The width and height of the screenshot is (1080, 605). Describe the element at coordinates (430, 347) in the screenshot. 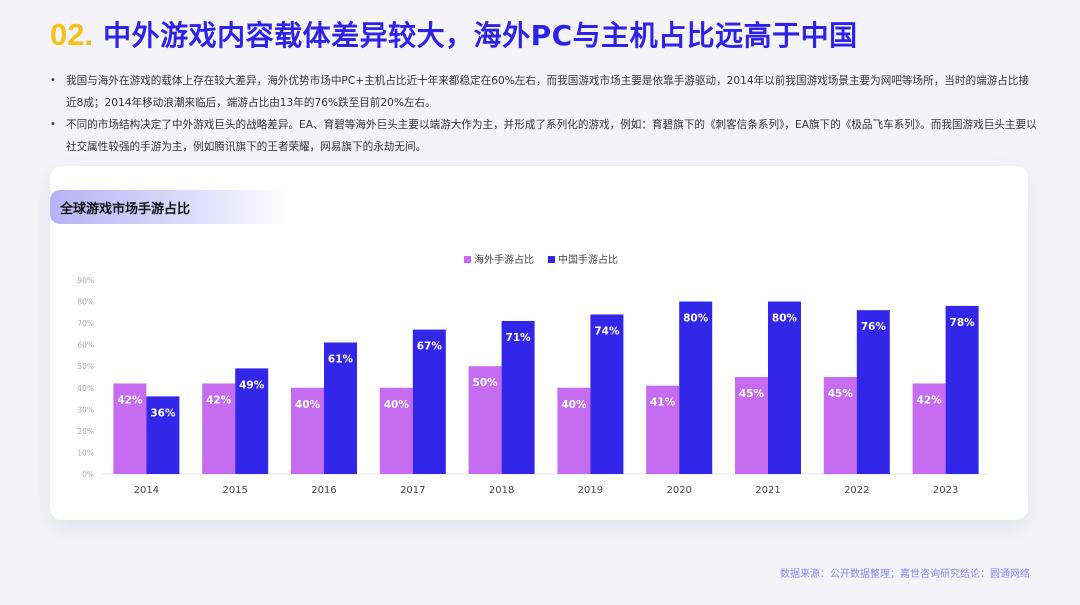

I see `data-label: 67%` at that location.